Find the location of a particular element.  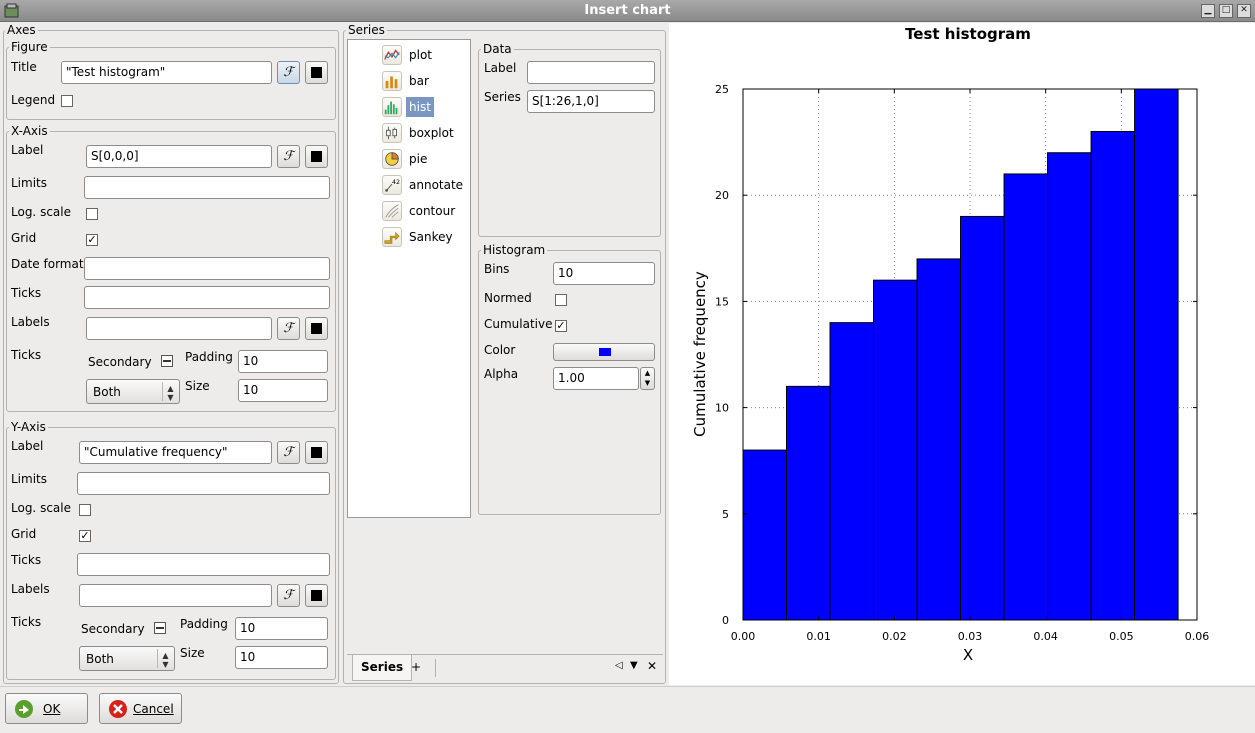

x-labels-color-button is located at coordinates (316, 328).